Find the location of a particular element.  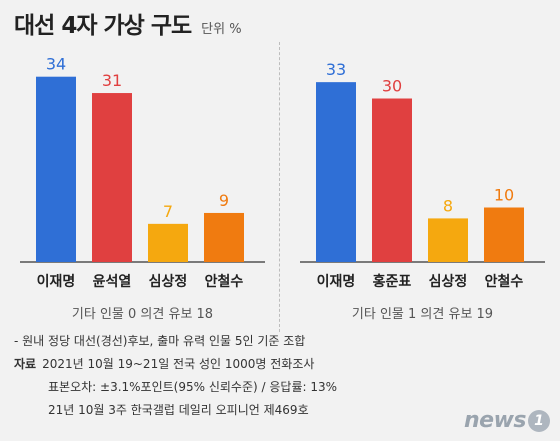

title-row: 대선 4자 가상 구도 단위 % is located at coordinates (128, 23).